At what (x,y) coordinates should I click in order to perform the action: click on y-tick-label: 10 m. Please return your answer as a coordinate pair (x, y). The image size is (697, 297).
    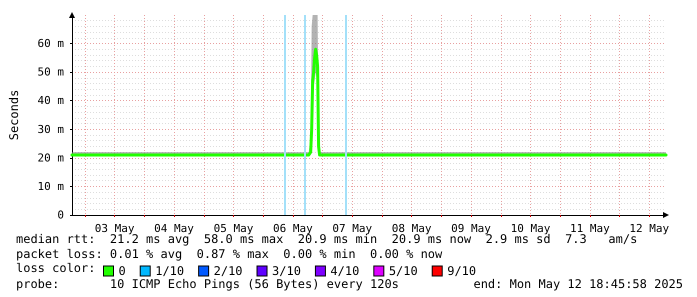
    Looking at the image, I should click on (51, 186).